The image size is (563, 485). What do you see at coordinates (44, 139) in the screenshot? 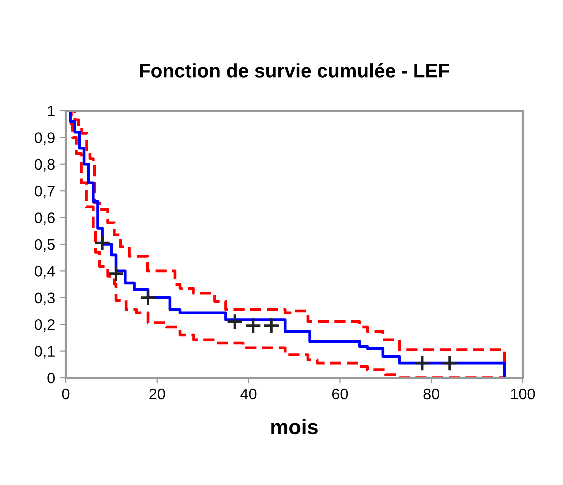
I see `y-tick-label: 0,9` at bounding box center [44, 139].